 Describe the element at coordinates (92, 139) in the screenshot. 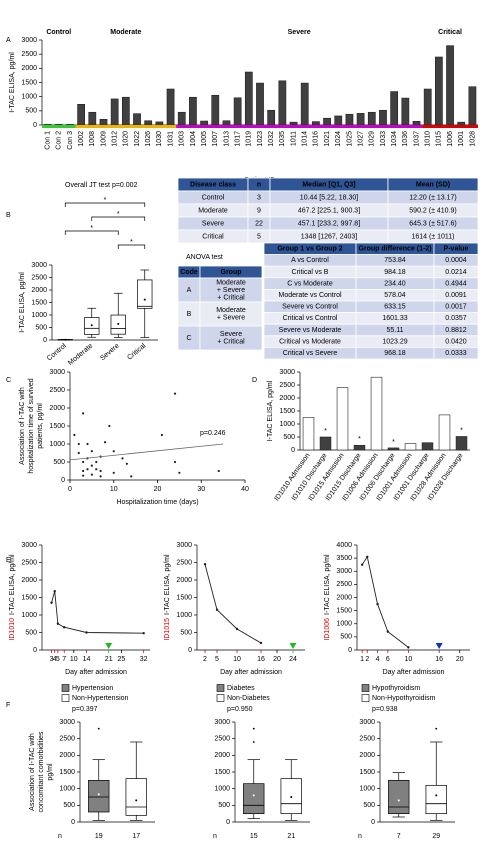

I see `x-tick-label: 1008` at that location.